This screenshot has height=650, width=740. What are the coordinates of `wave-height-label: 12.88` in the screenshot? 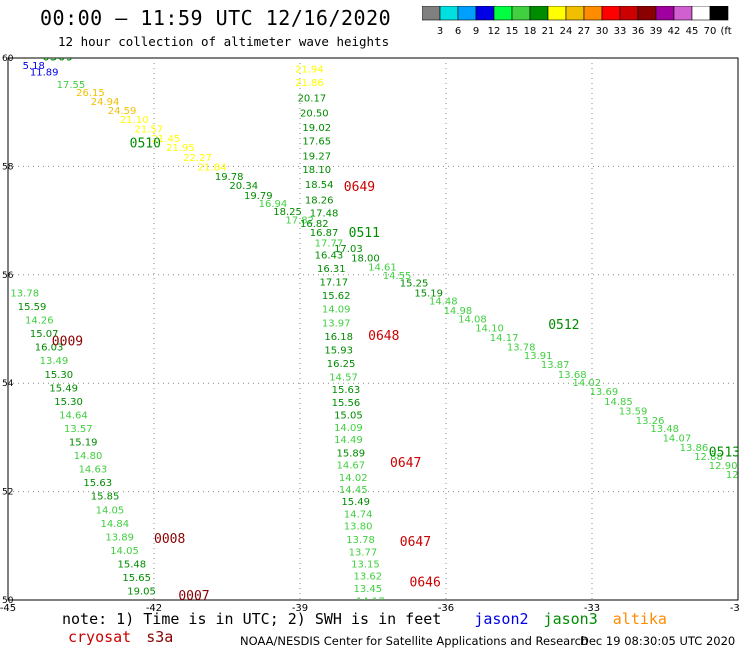 It's located at (708, 457).